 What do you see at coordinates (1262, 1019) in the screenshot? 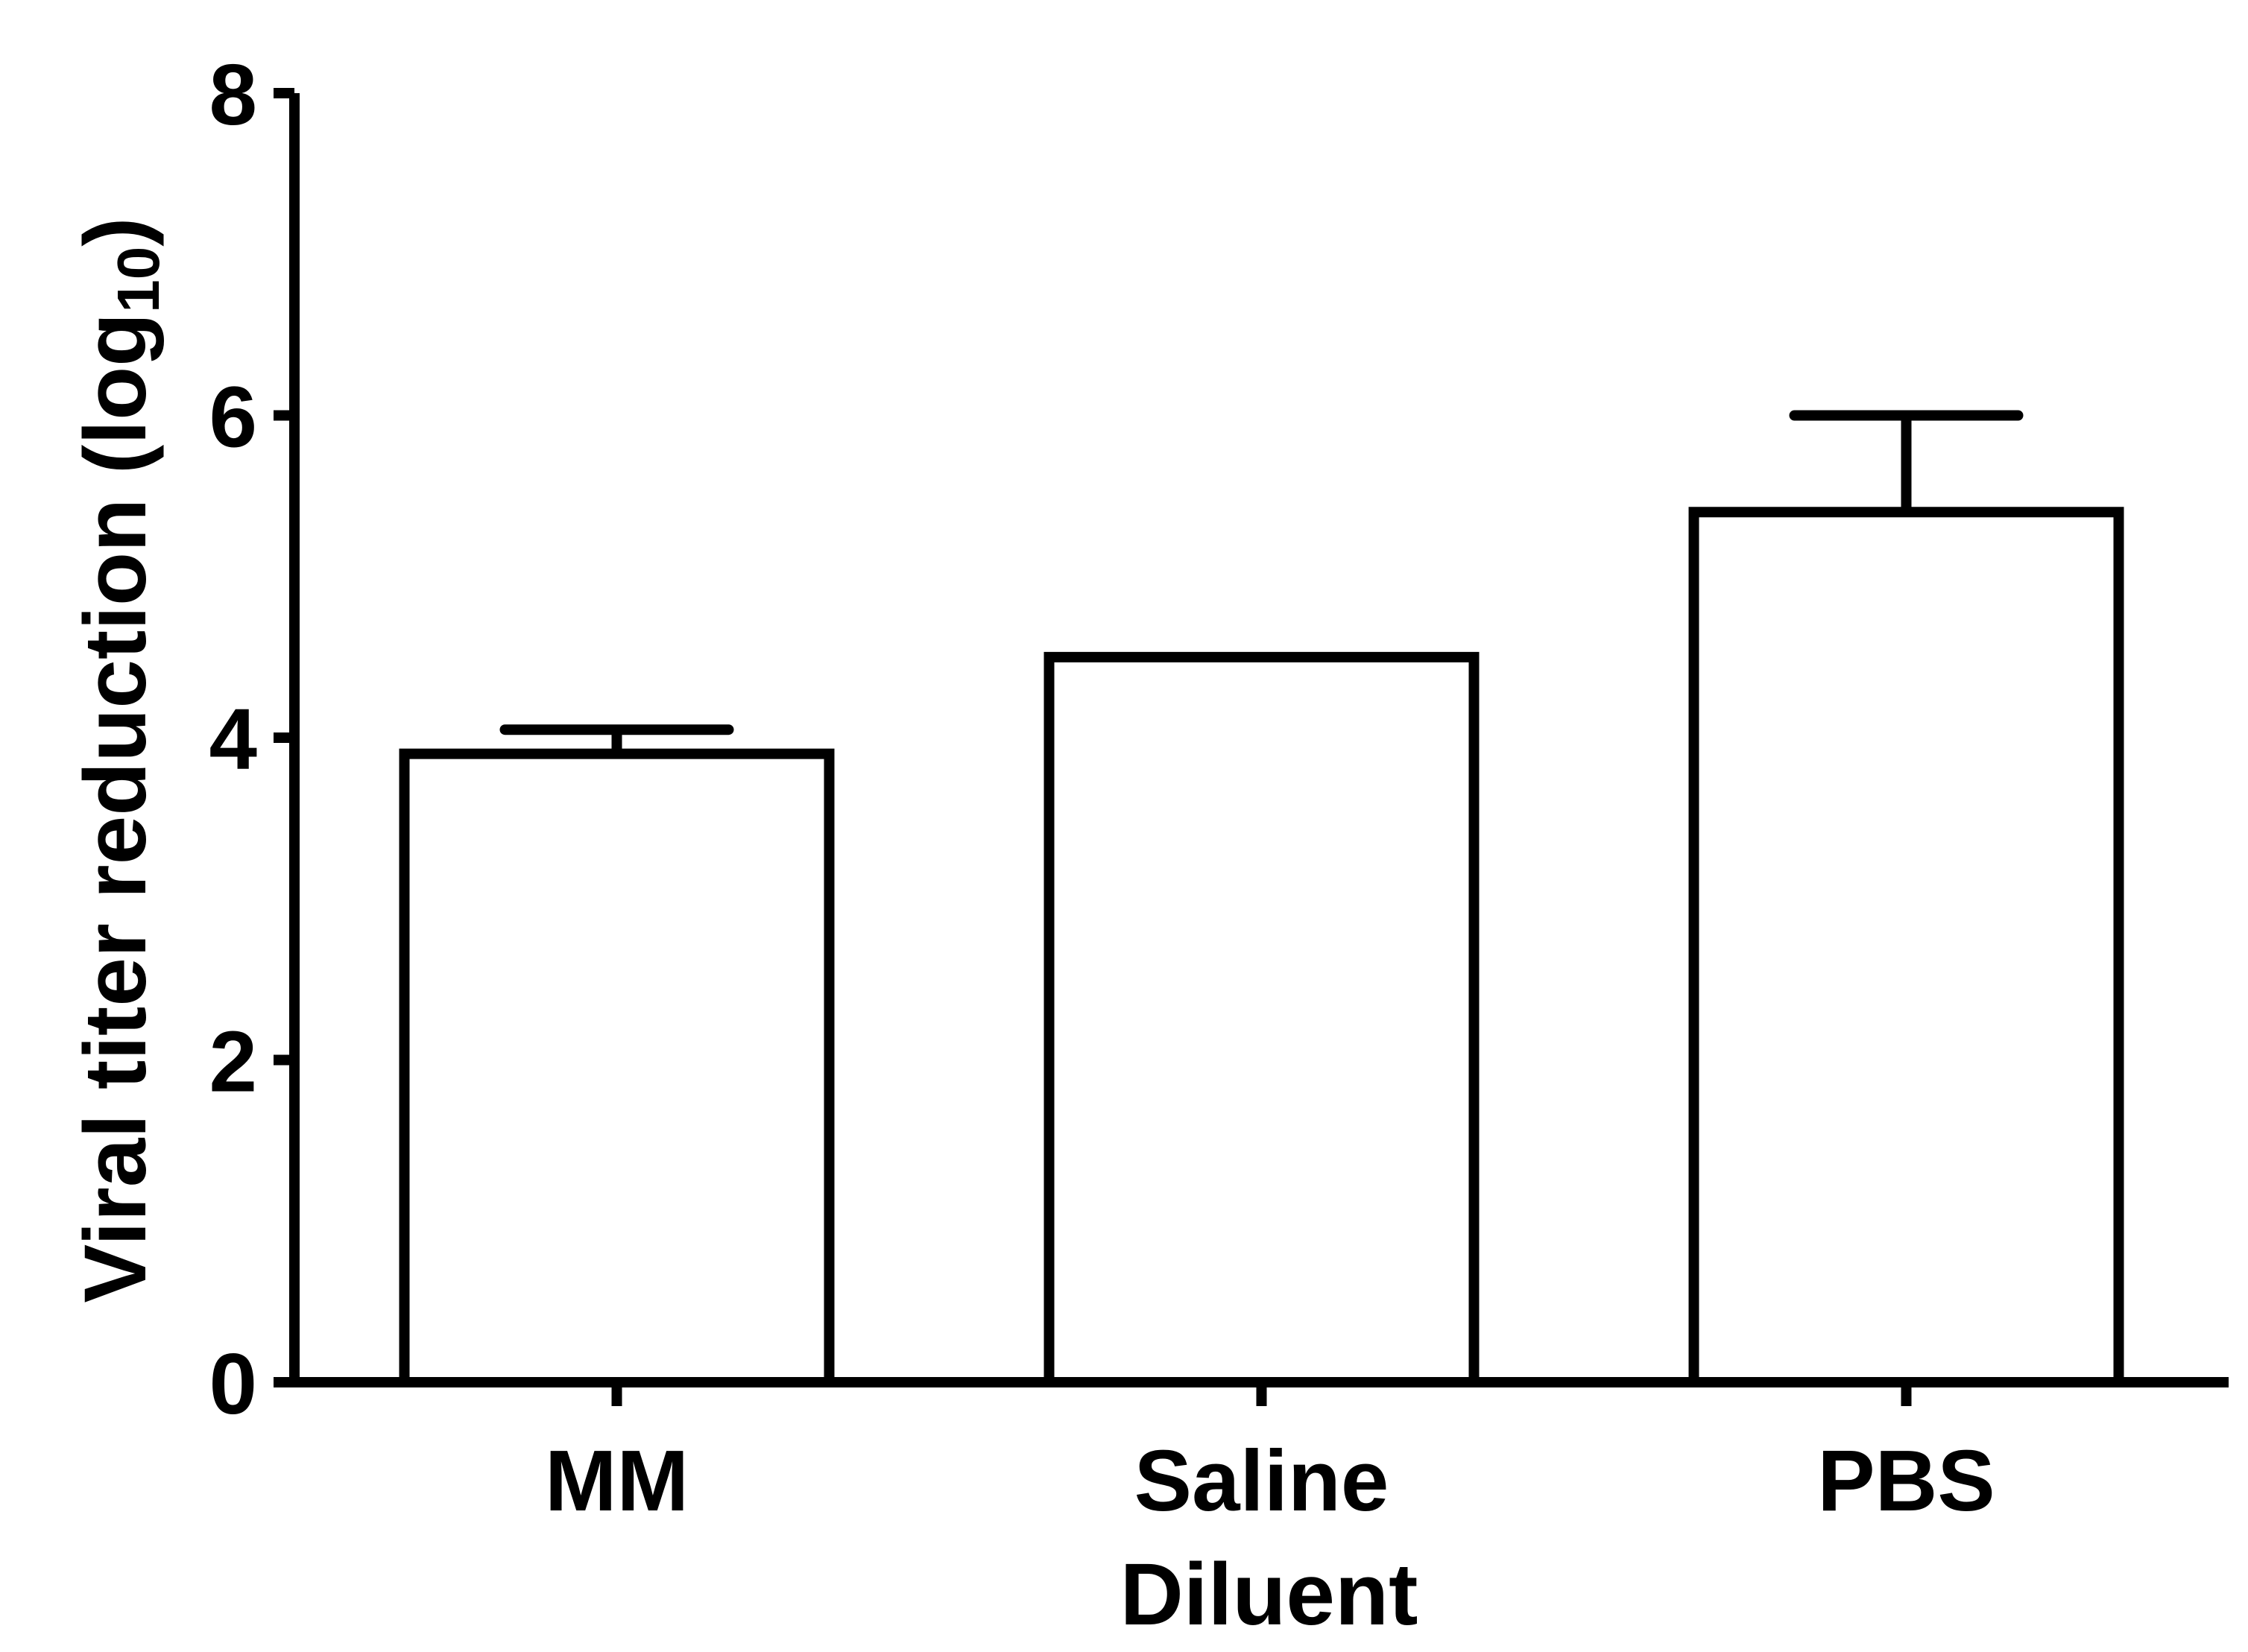
I see `bar-saline` at bounding box center [1262, 1019].